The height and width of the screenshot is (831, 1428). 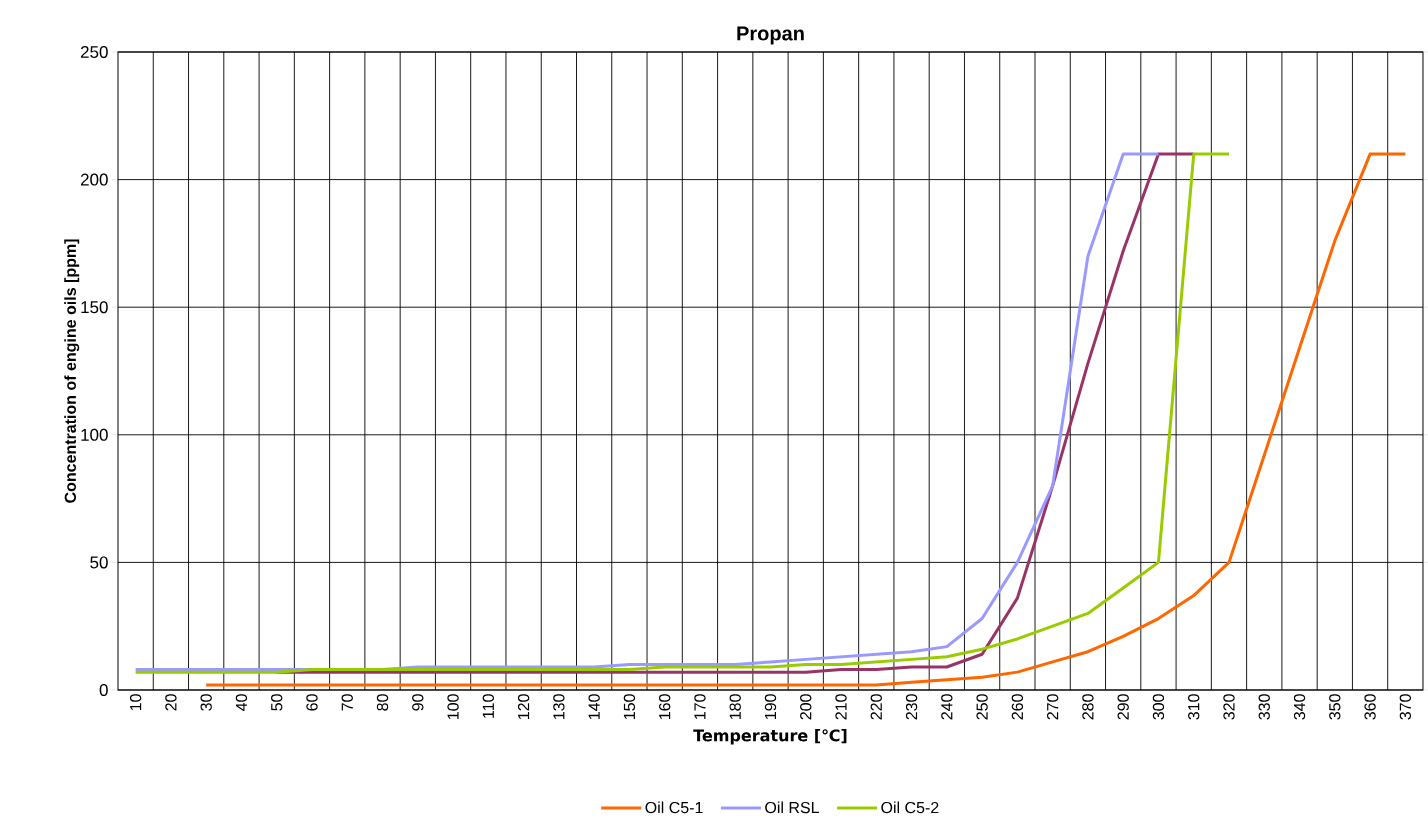 I want to click on x-tick-label: 120, so click(x=523, y=707).